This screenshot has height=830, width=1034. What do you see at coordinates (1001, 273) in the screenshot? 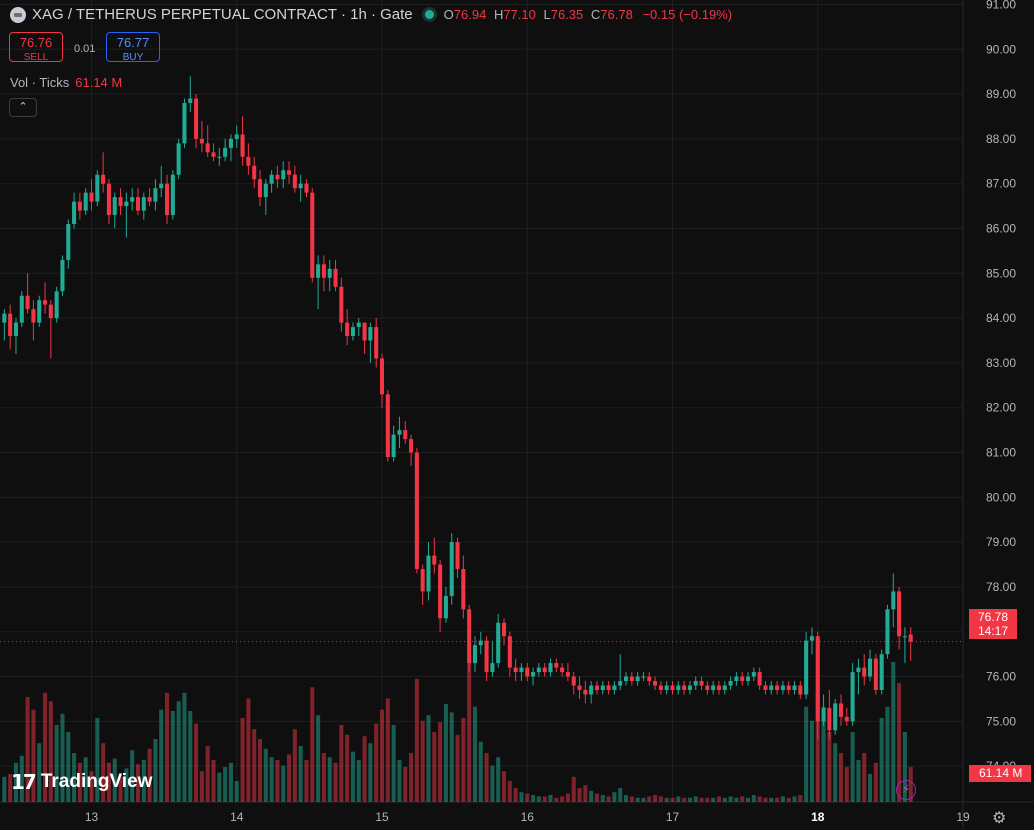
I see `y-tick-label: 85.00` at bounding box center [1001, 273].